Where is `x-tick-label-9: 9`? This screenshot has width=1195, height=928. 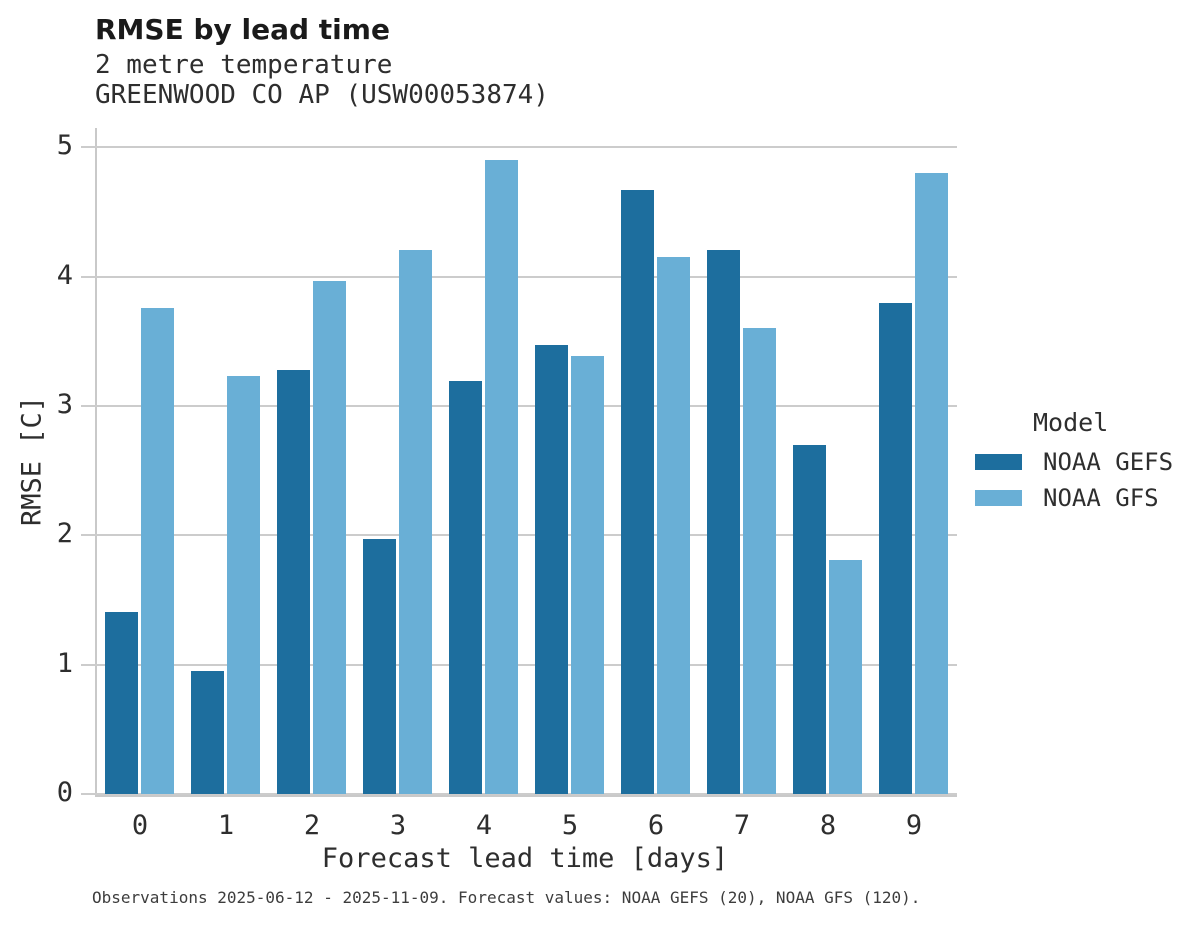 x-tick-label-9: 9 is located at coordinates (914, 825).